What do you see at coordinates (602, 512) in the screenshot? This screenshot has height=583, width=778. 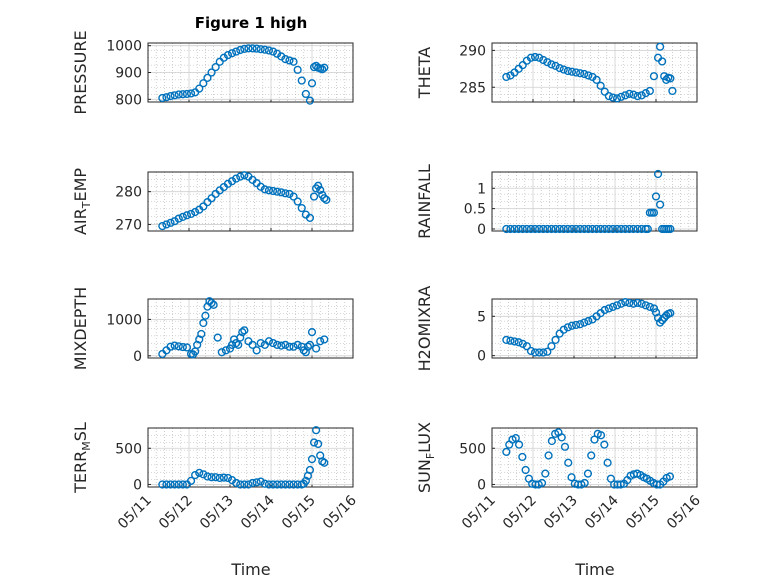 I see `x-tick-label: 05/14` at bounding box center [602, 512].